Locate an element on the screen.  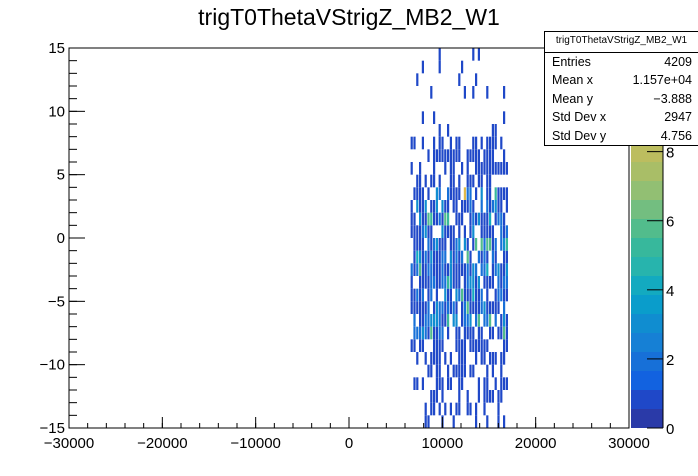
stats-value: 2947 is located at coordinates (678, 117).